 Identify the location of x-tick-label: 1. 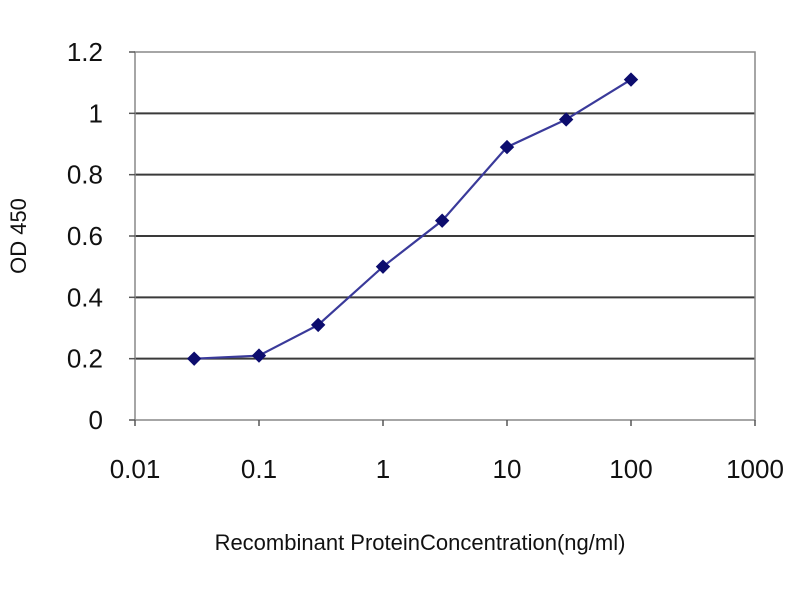
(383, 469).